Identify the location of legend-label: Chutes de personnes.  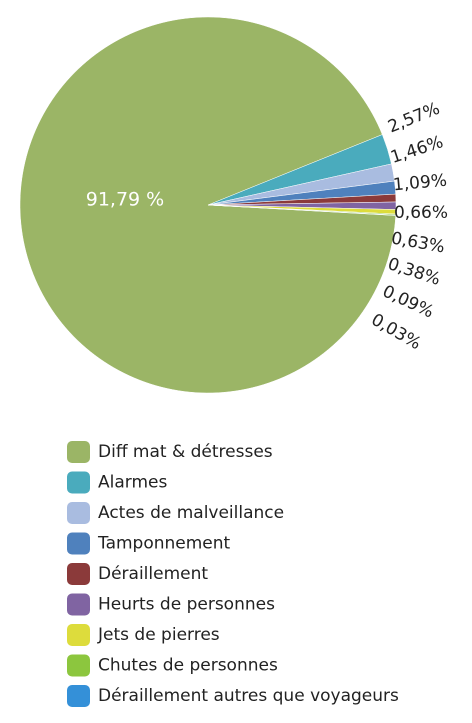
(188, 666).